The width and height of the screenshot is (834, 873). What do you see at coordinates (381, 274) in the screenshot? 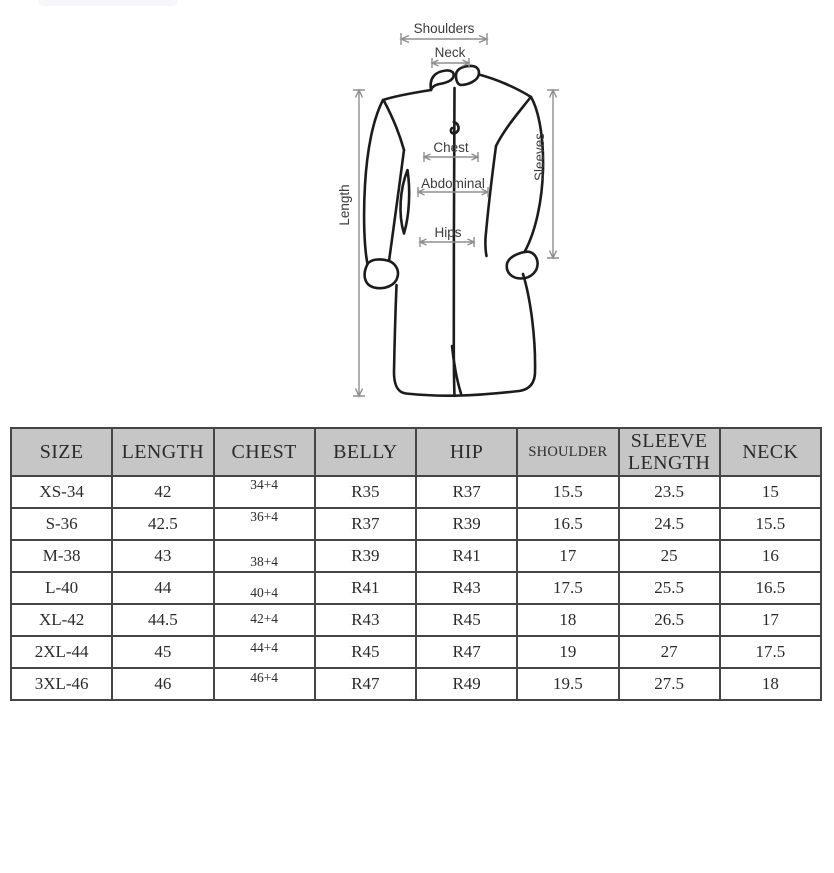
I see `cuff-left` at bounding box center [381, 274].